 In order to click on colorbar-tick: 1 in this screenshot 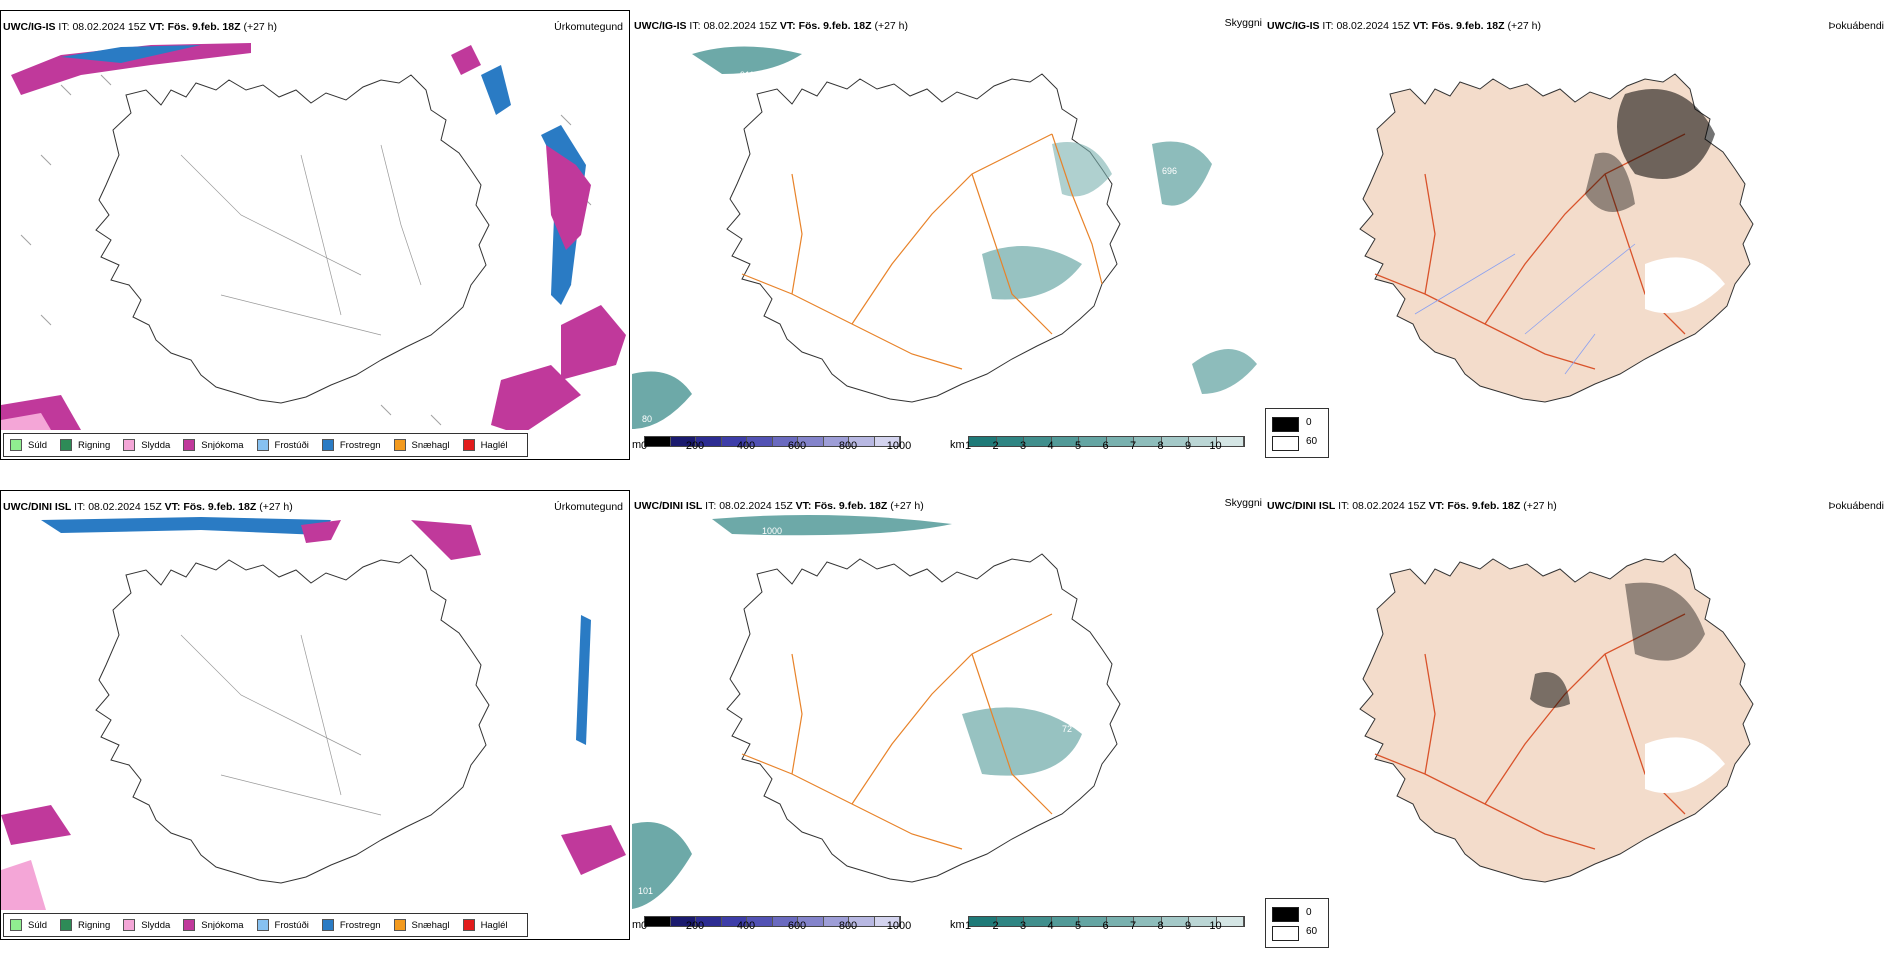, I will do `click(968, 446)`.